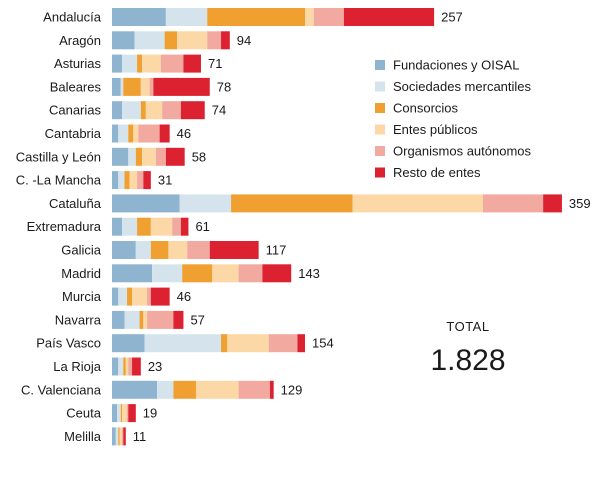 The width and height of the screenshot is (610, 488). I want to click on bar-galicia-entes-publicos, so click(178, 250).